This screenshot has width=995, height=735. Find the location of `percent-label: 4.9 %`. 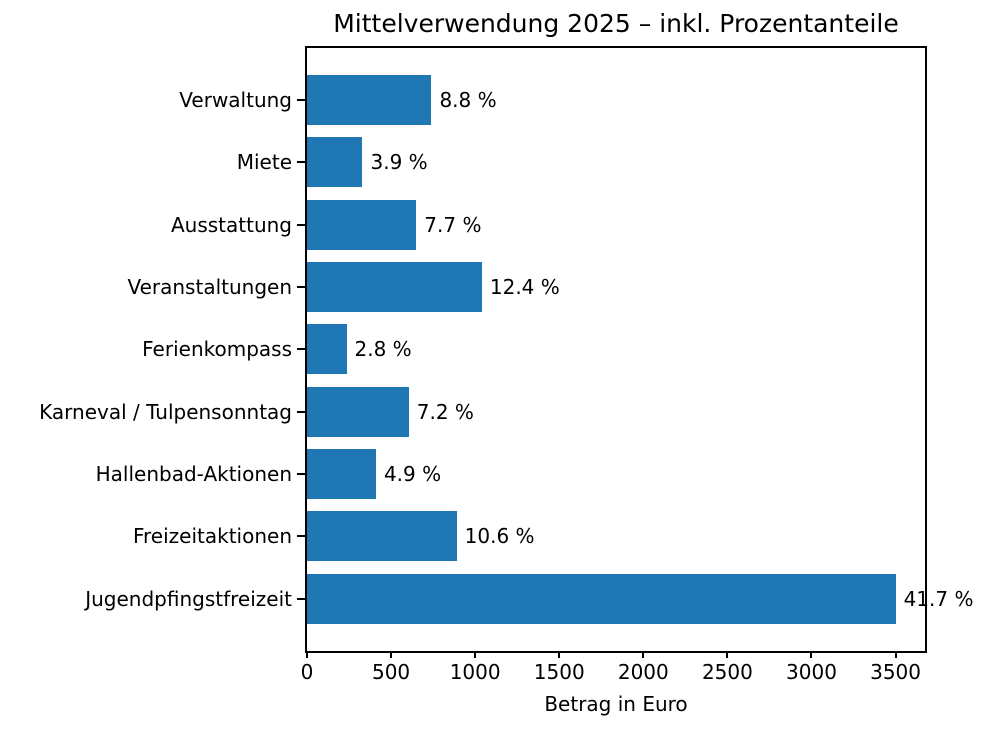

percent-label: 4.9 % is located at coordinates (412, 474).